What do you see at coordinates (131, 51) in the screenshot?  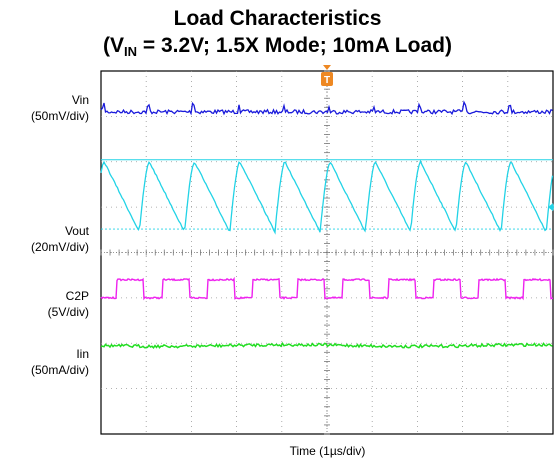 I see `title-line2-subscript: IN` at bounding box center [131, 51].